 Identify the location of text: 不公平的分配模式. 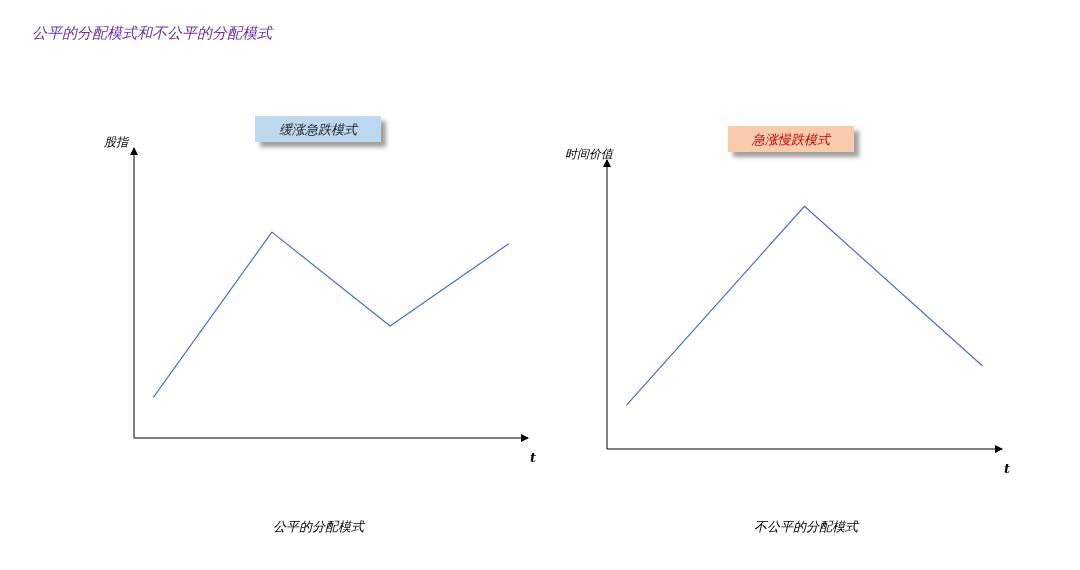
(807, 526).